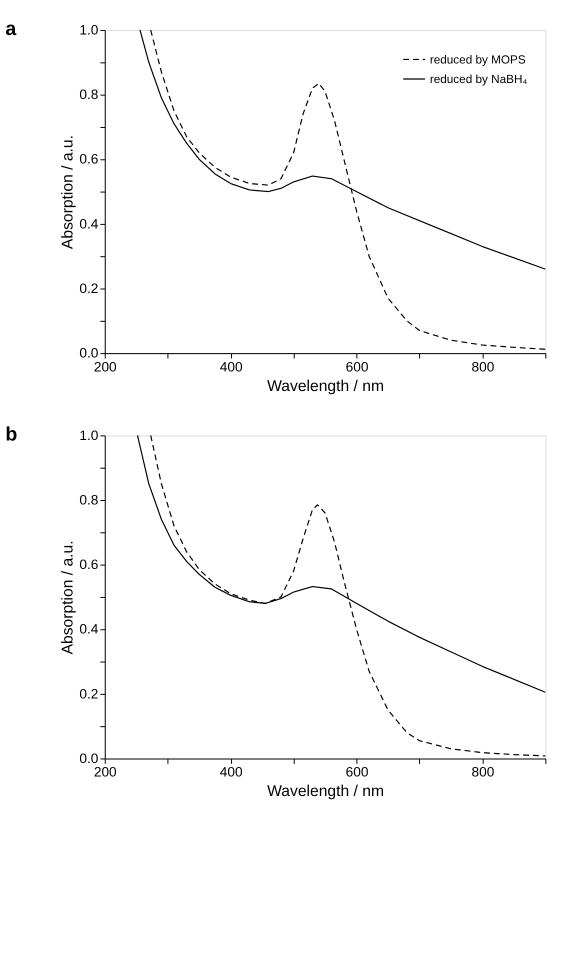  Describe the element at coordinates (11, 434) in the screenshot. I see `chart-title: b` at that location.